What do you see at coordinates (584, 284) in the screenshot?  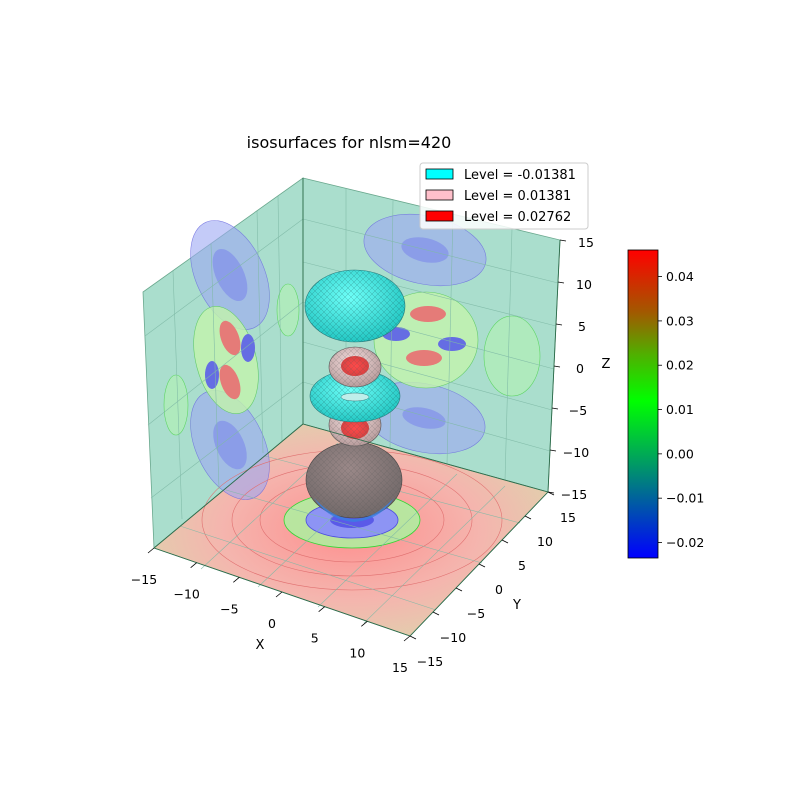 I see `z-tick-label: 10` at bounding box center [584, 284].